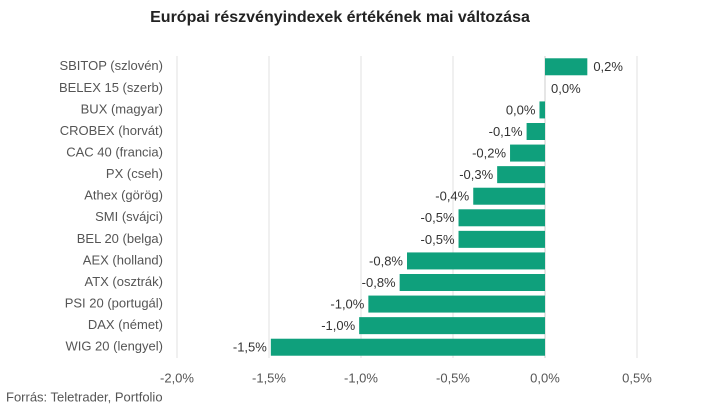  I want to click on x-tick-label: -1,5%, so click(269, 377).